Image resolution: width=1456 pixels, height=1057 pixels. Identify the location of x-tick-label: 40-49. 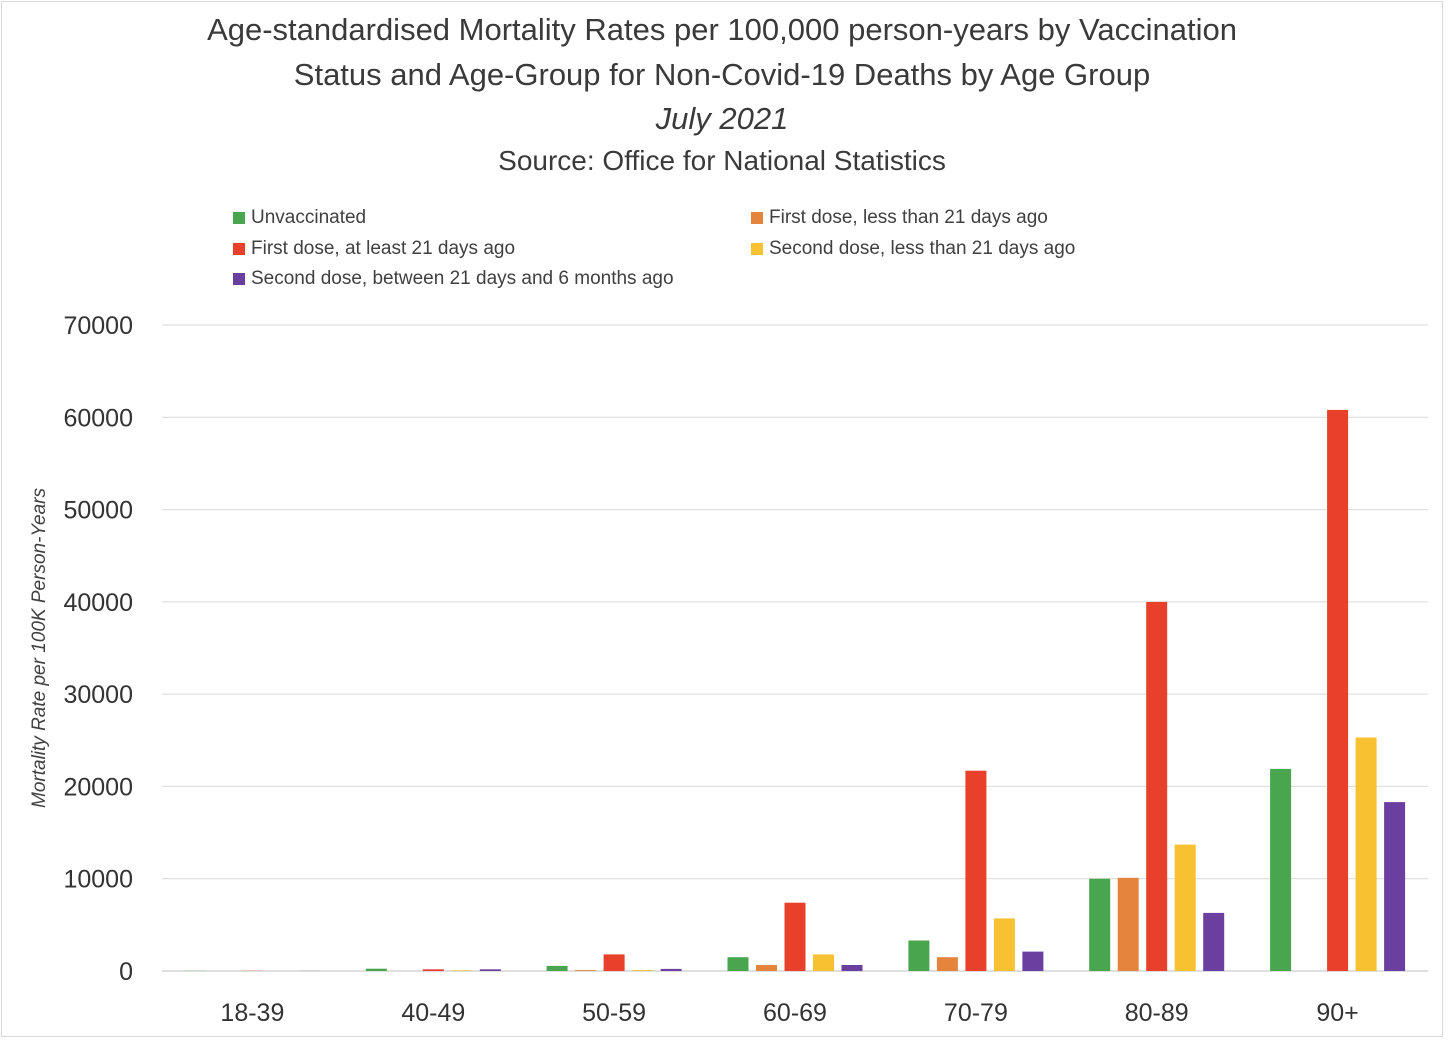
(433, 1013).